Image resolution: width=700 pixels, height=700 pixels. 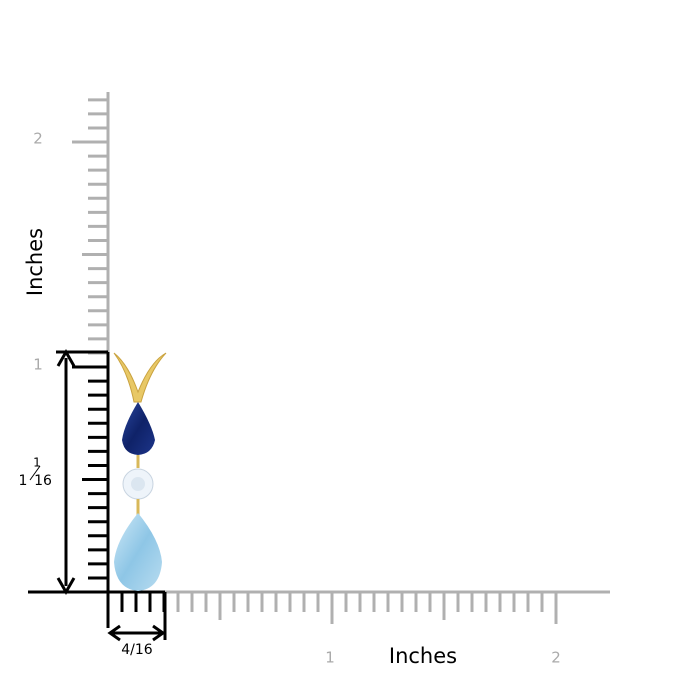 I want to click on pendant, so click(x=140, y=471).